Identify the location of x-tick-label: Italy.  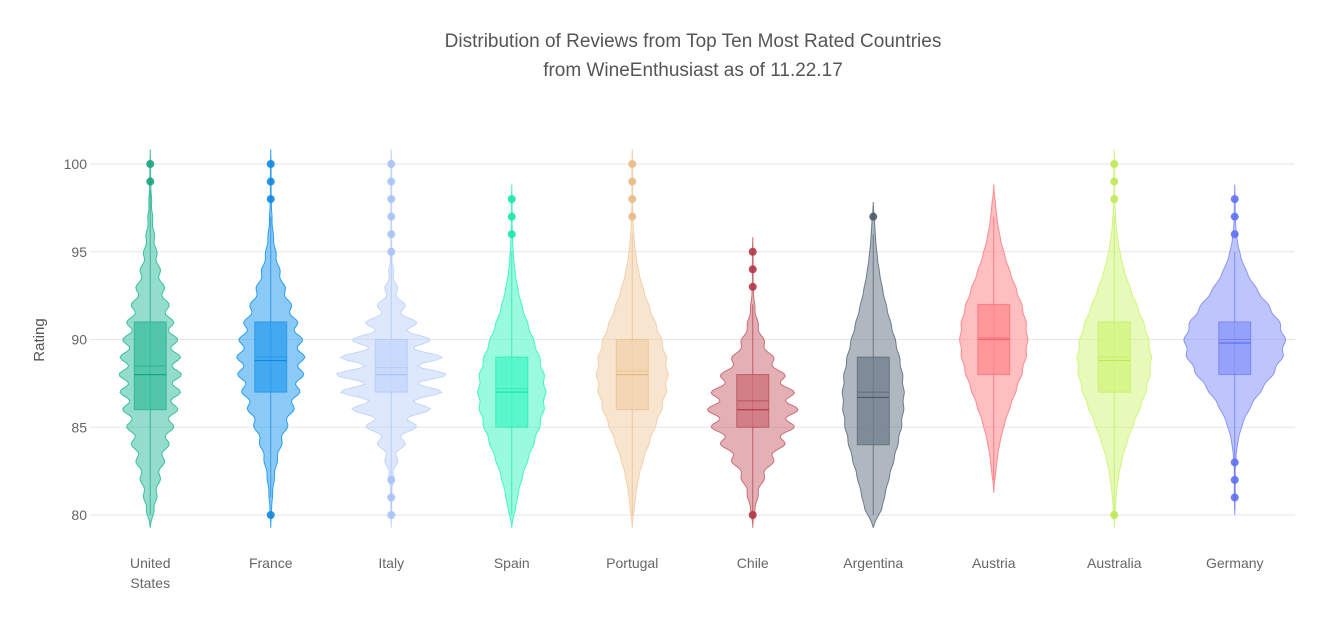
(391, 563).